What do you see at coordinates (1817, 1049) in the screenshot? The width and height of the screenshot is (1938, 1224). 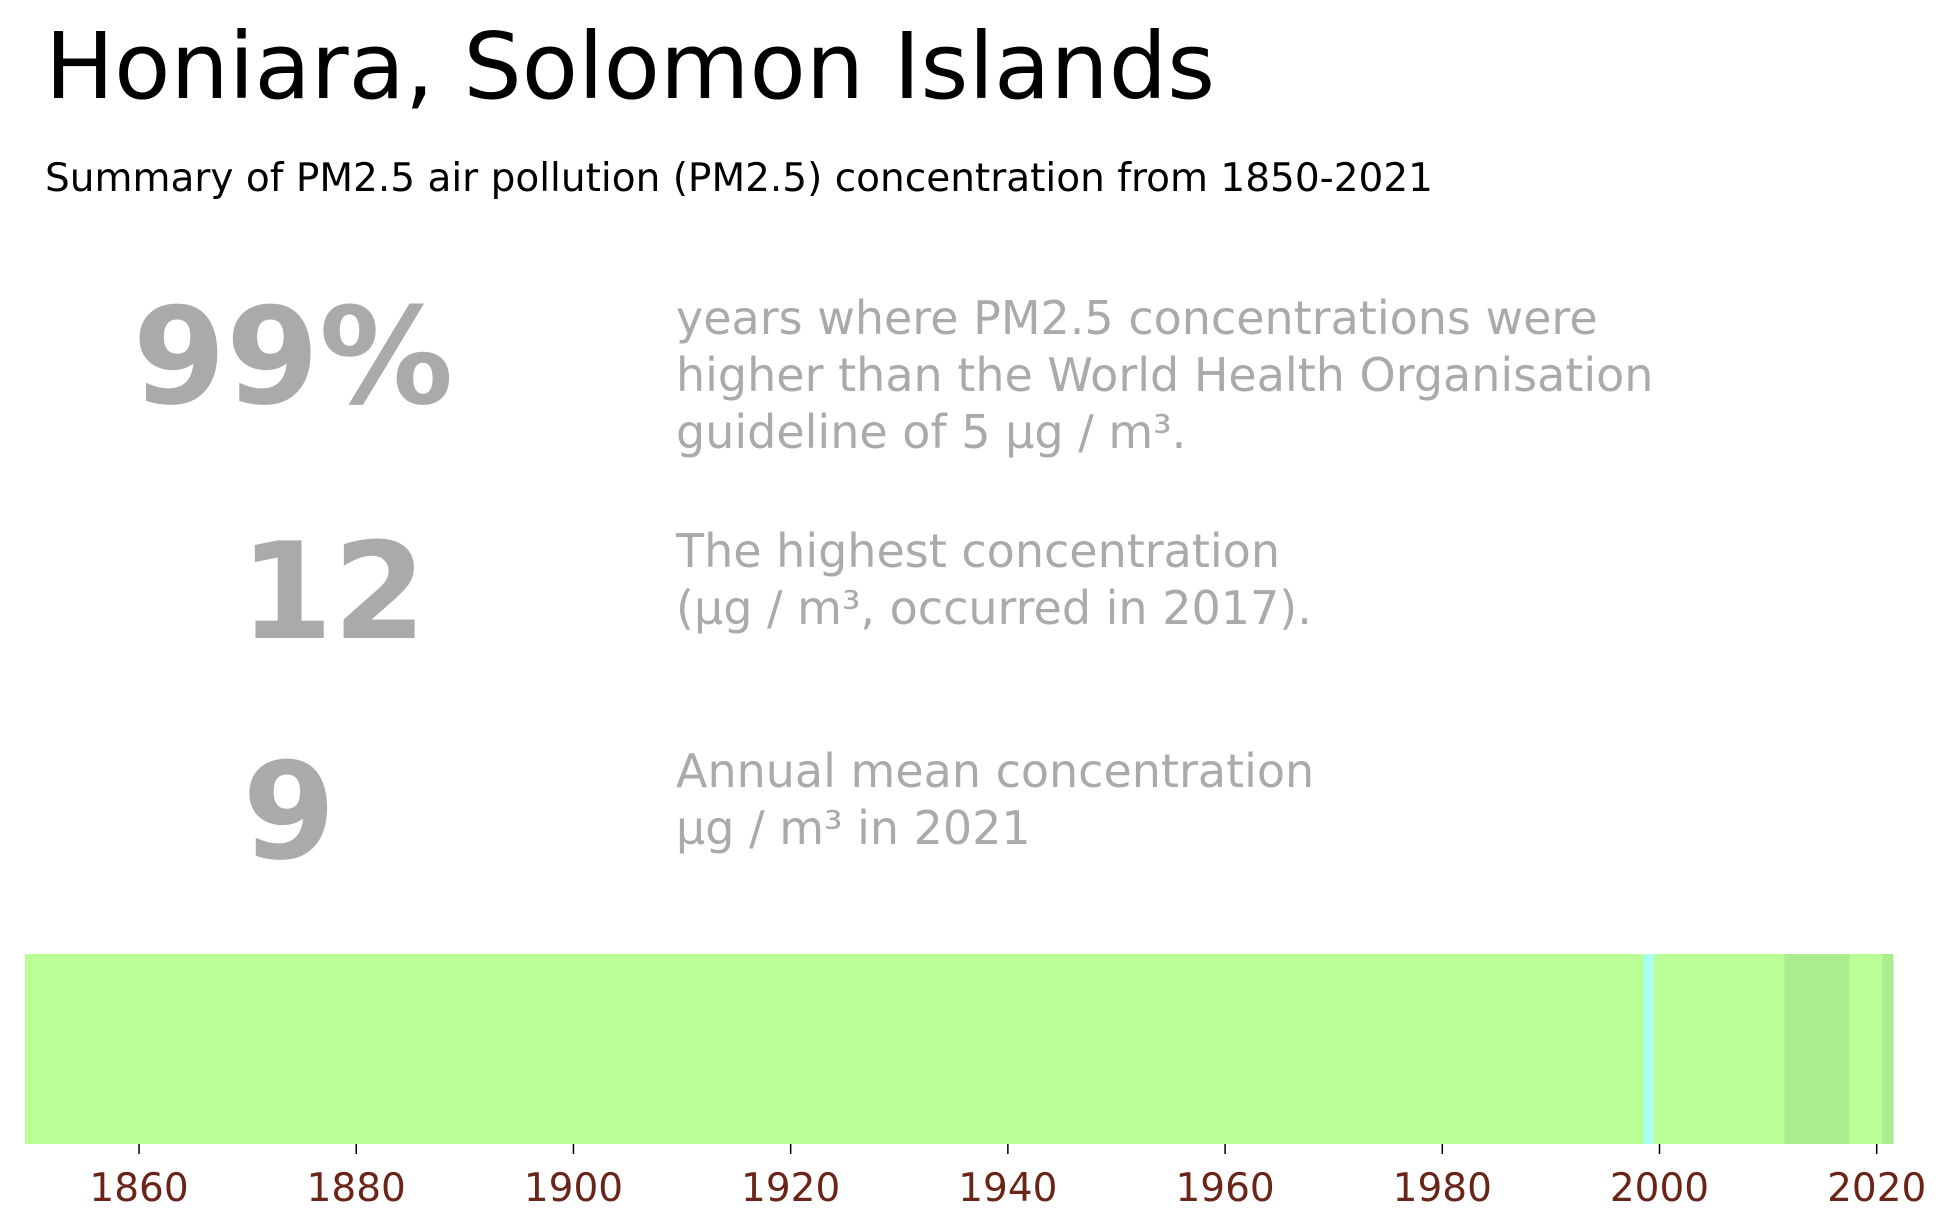 I see `stripe-2012-2017` at bounding box center [1817, 1049].